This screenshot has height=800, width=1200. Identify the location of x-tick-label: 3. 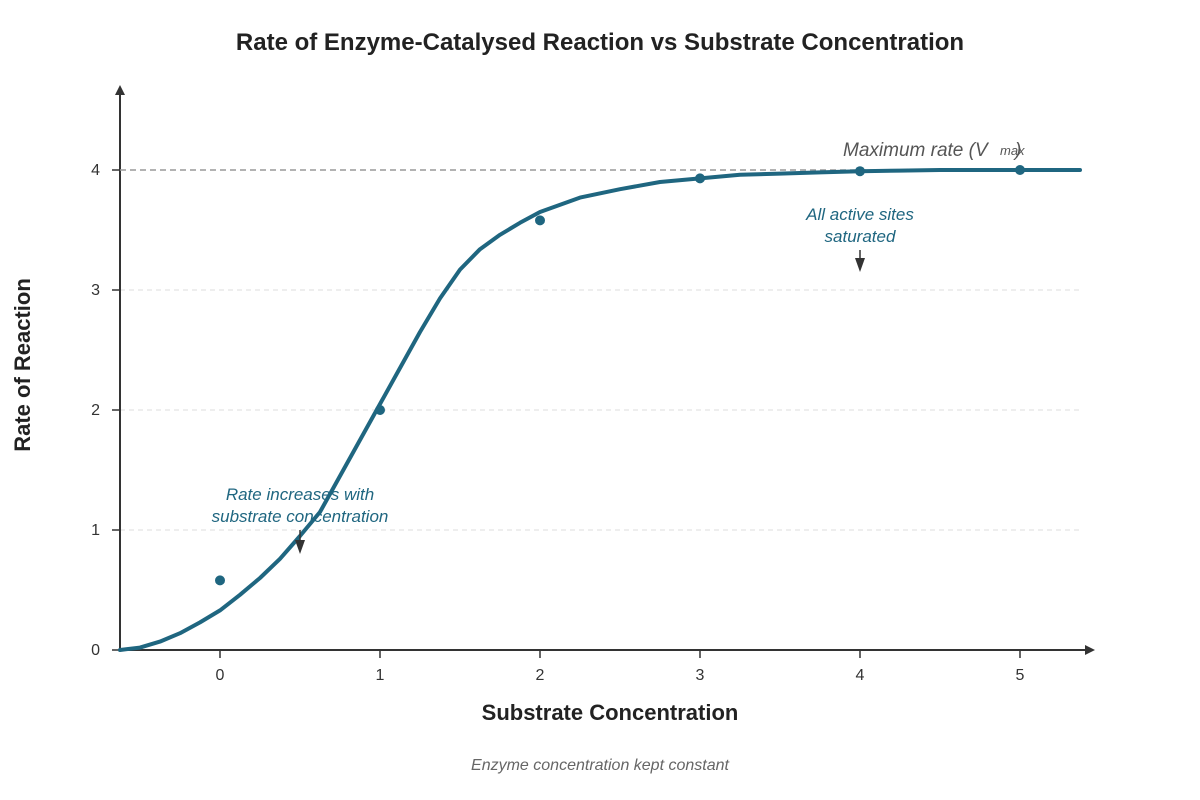
(700, 675).